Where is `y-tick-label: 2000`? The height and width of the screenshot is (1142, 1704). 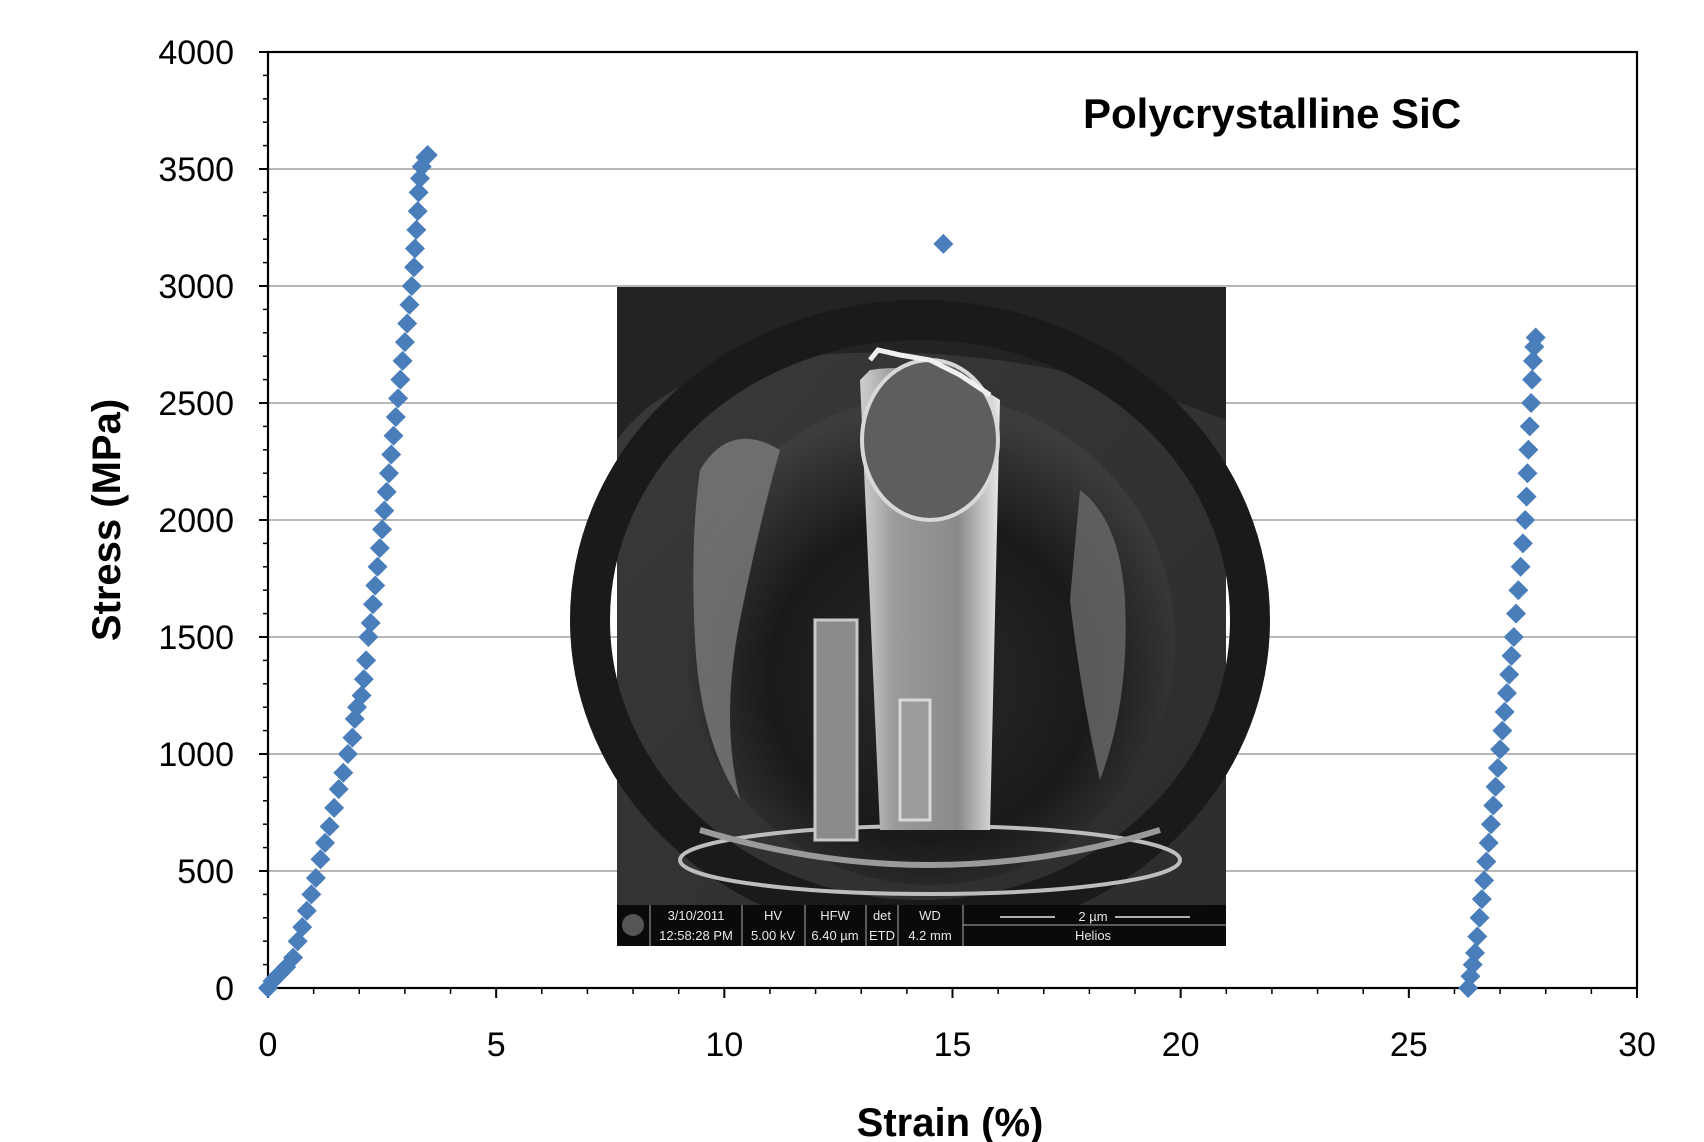 y-tick-label: 2000 is located at coordinates (196, 521).